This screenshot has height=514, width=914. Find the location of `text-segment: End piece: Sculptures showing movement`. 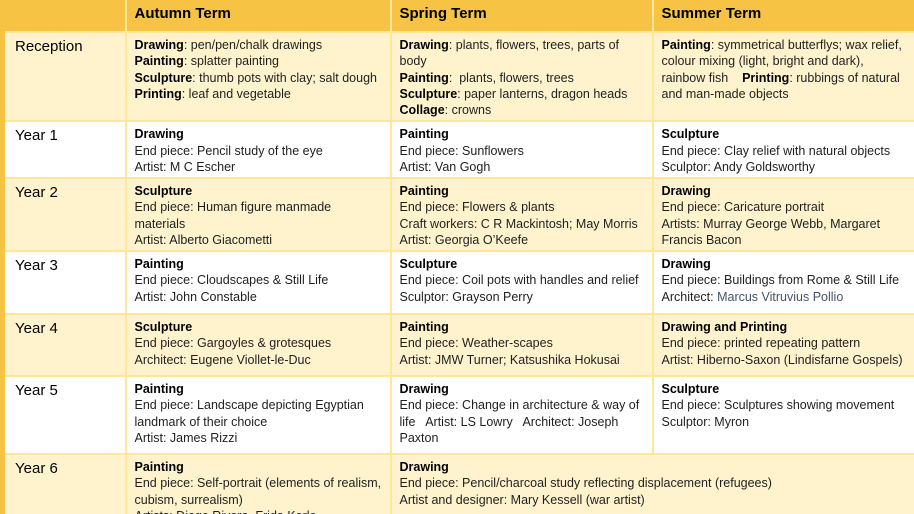

text-segment: End piece: Sculptures showing movement is located at coordinates (778, 405).